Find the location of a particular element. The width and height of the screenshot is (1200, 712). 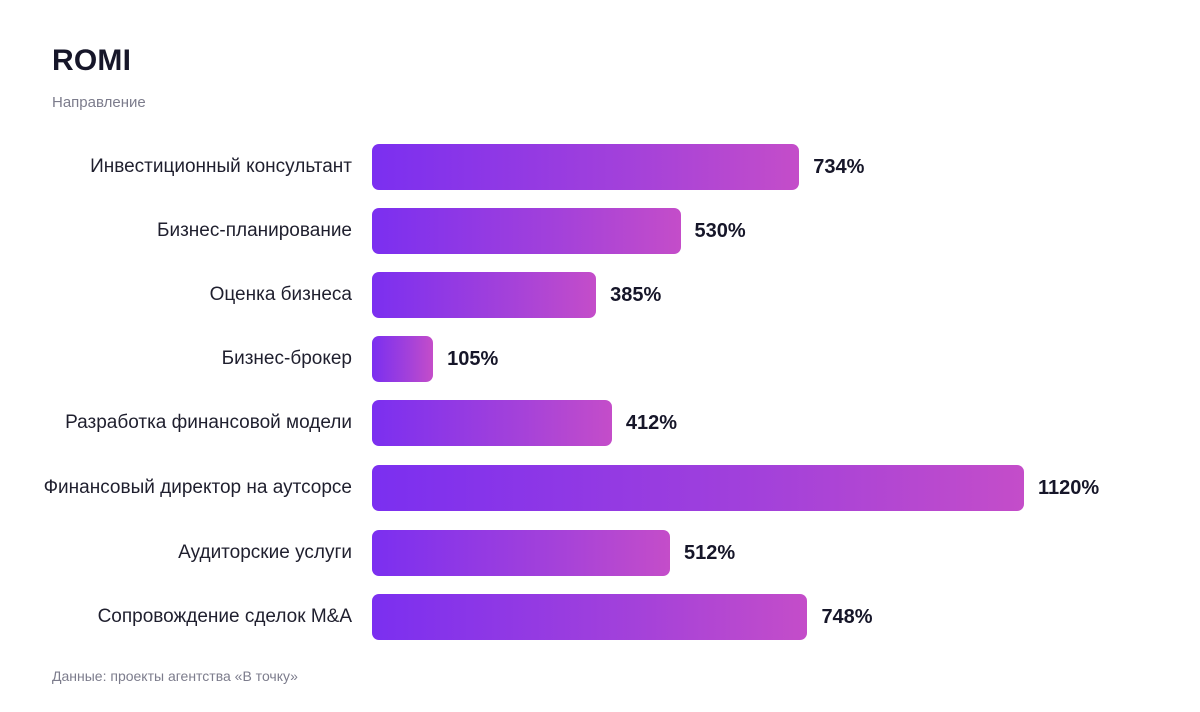

value-label: 105% is located at coordinates (473, 359).